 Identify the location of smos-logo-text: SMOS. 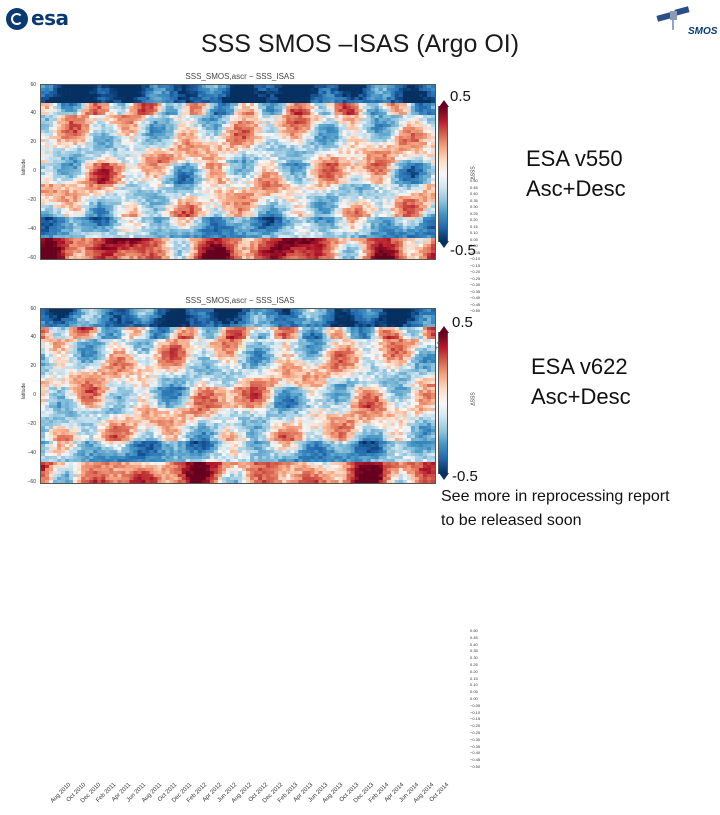
(703, 31).